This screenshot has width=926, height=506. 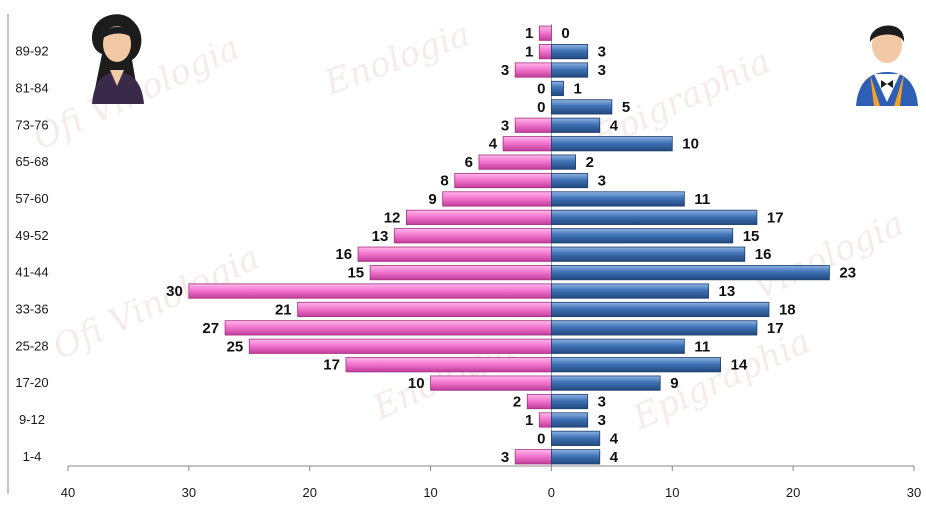 What do you see at coordinates (31, 308) in the screenshot?
I see `y-tick-label: 33-36` at bounding box center [31, 308].